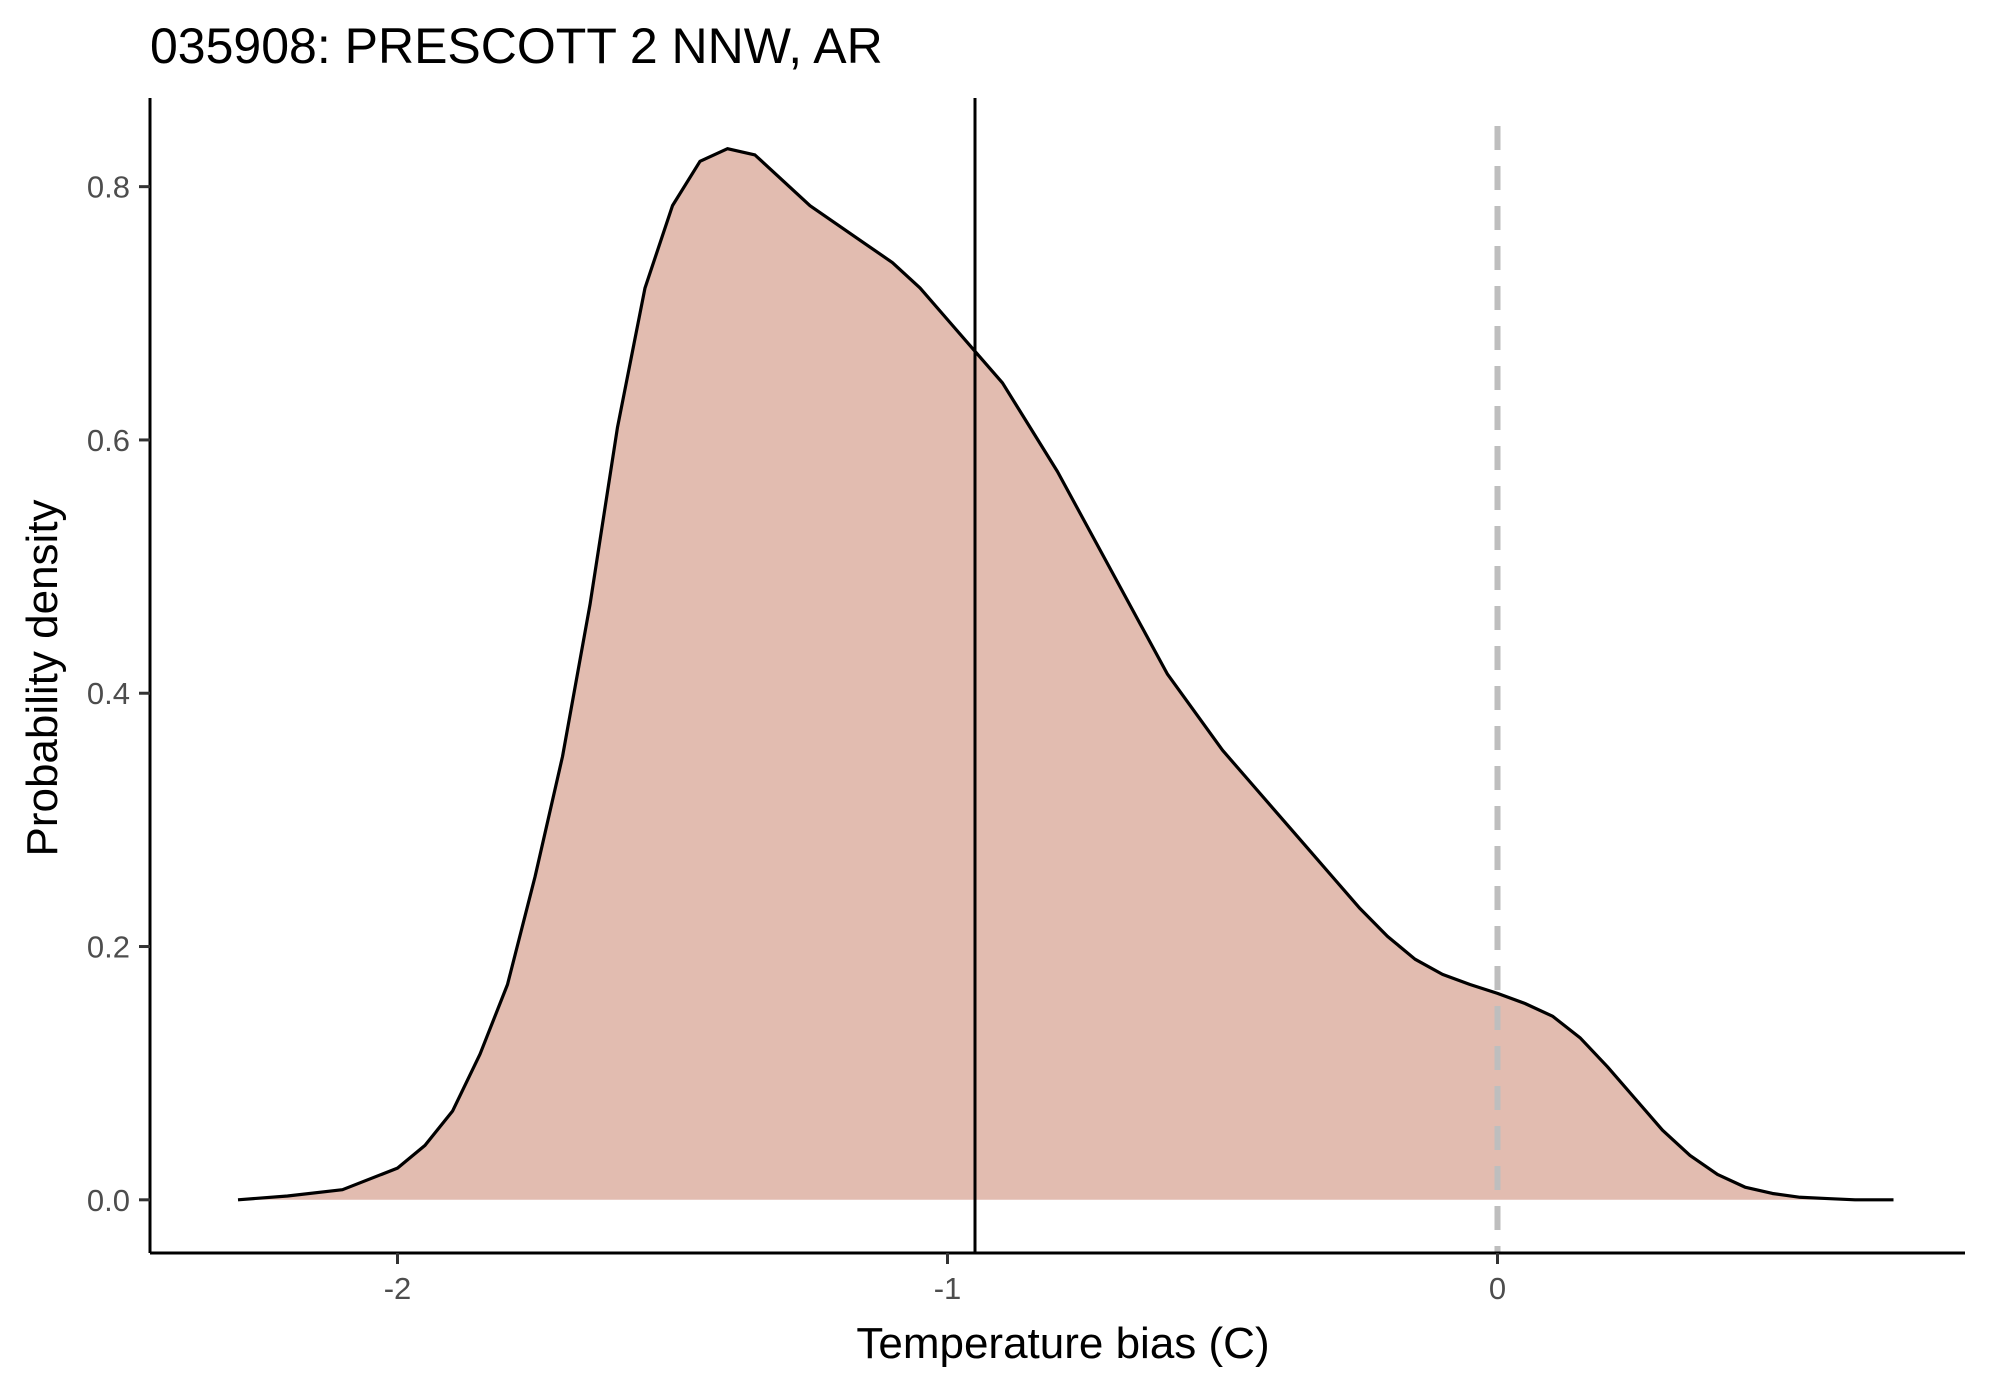  Describe the element at coordinates (108, 1200) in the screenshot. I see `y-tick-label: 0.0` at that location.